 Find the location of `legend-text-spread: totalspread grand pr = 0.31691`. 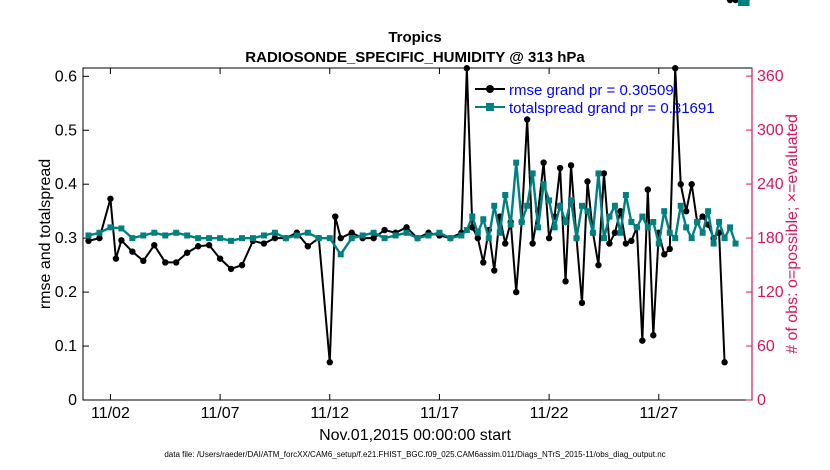

legend-text-spread: totalspread grand pr = 0.31691 is located at coordinates (612, 108).